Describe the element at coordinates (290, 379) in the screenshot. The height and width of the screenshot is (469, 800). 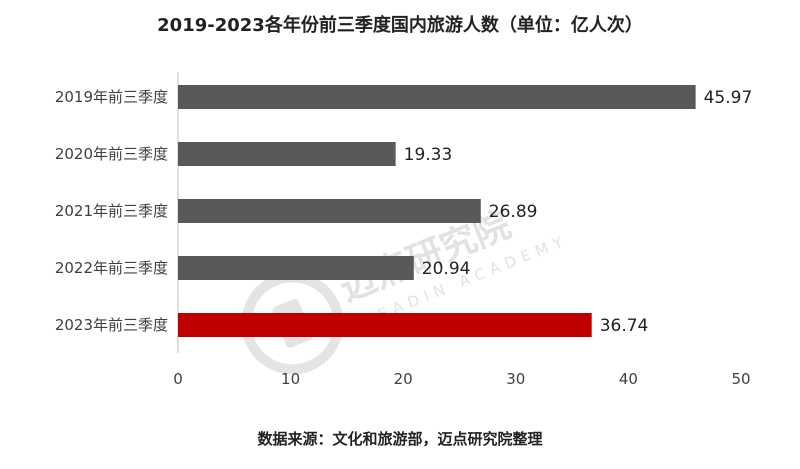
I see `x-tick-label-1: 10` at that location.